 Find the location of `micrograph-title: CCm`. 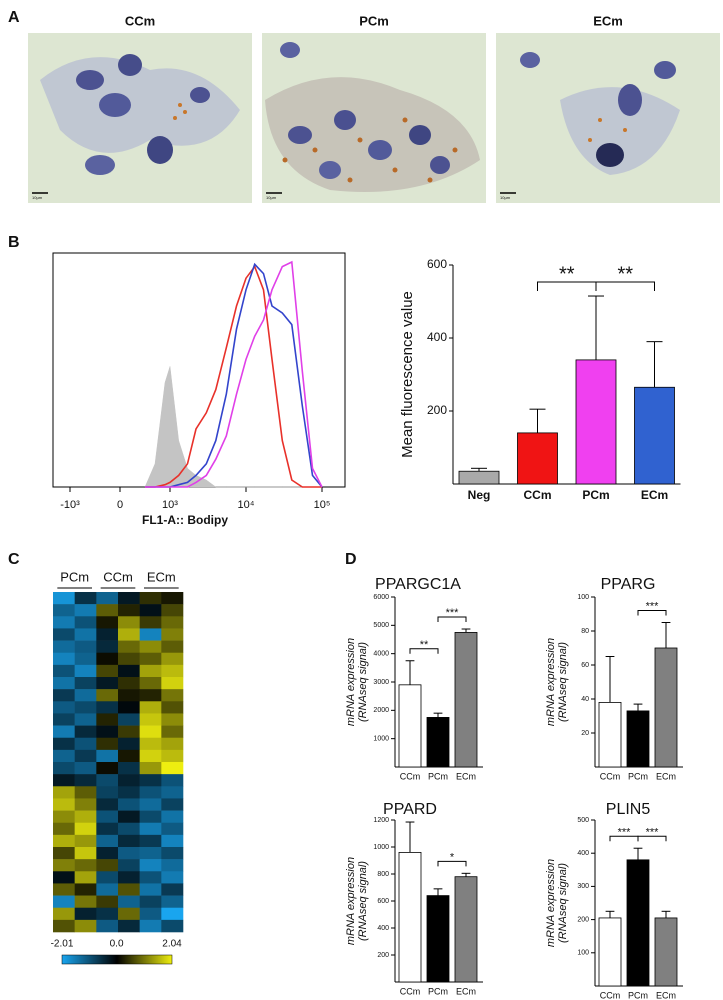

micrograph-title: CCm is located at coordinates (140, 20).